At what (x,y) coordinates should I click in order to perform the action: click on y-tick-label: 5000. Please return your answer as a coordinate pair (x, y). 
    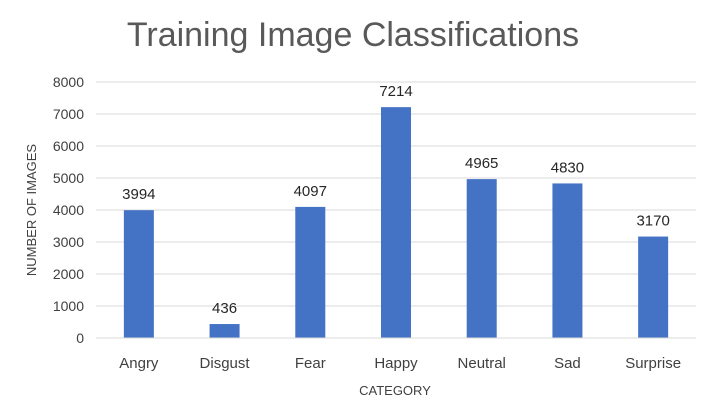
    Looking at the image, I should click on (68, 178).